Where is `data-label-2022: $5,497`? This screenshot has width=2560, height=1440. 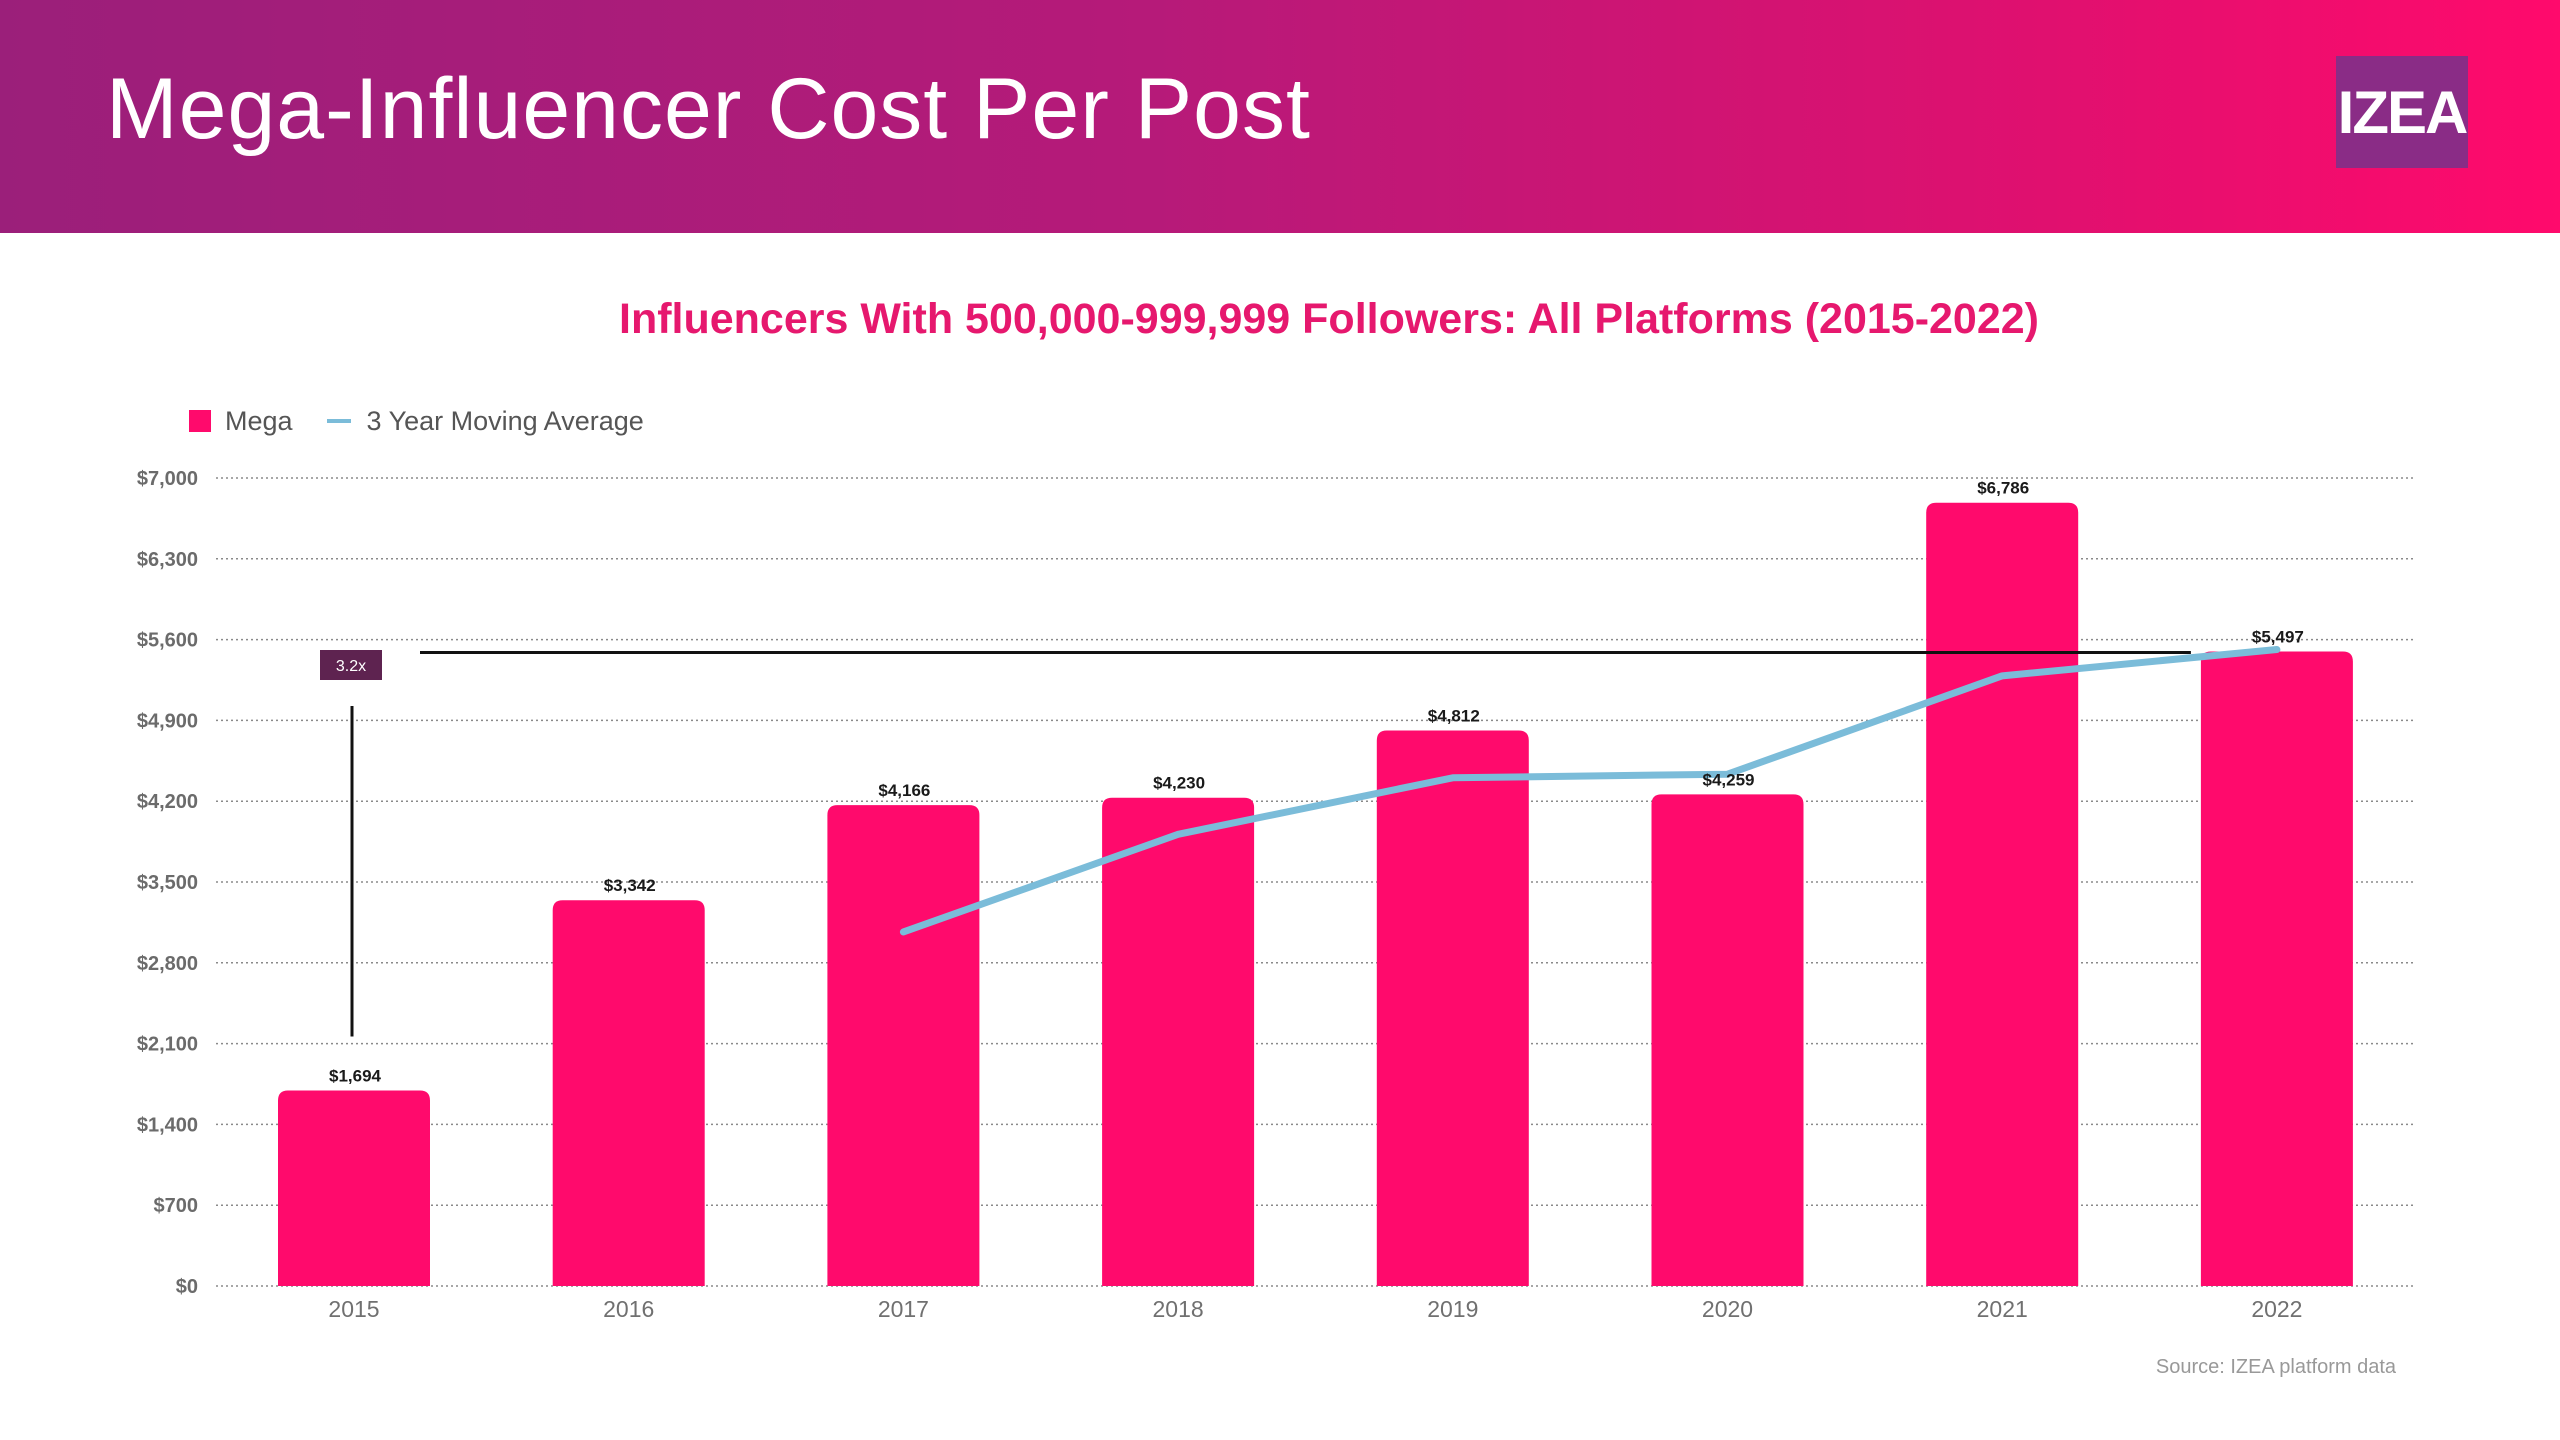
data-label-2022: $5,497 is located at coordinates (2278, 636).